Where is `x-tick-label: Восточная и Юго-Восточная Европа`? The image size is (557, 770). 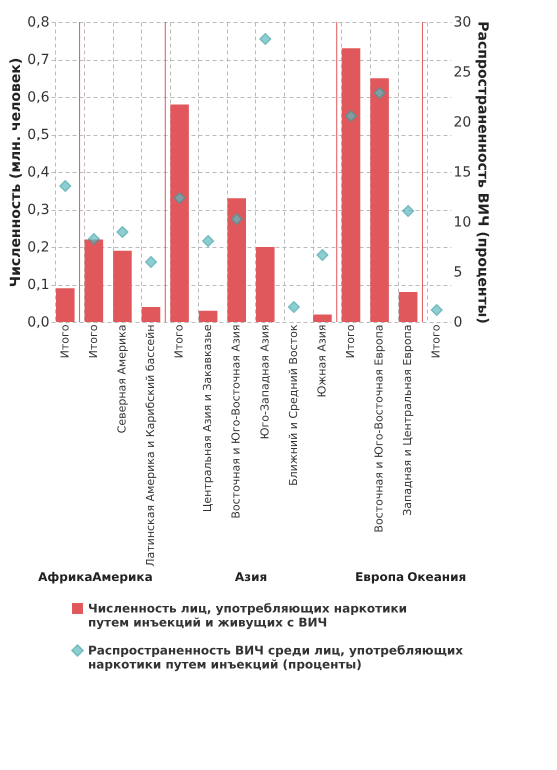 x-tick-label: Восточная и Юго-Восточная Европа is located at coordinates (379, 428).